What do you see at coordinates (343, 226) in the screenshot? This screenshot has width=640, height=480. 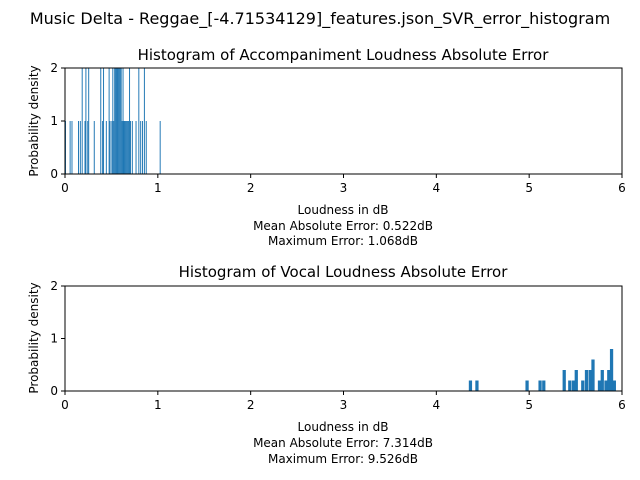 I see `mean-error-annotation: Mean Absolute Error: 0.522dB` at bounding box center [343, 226].